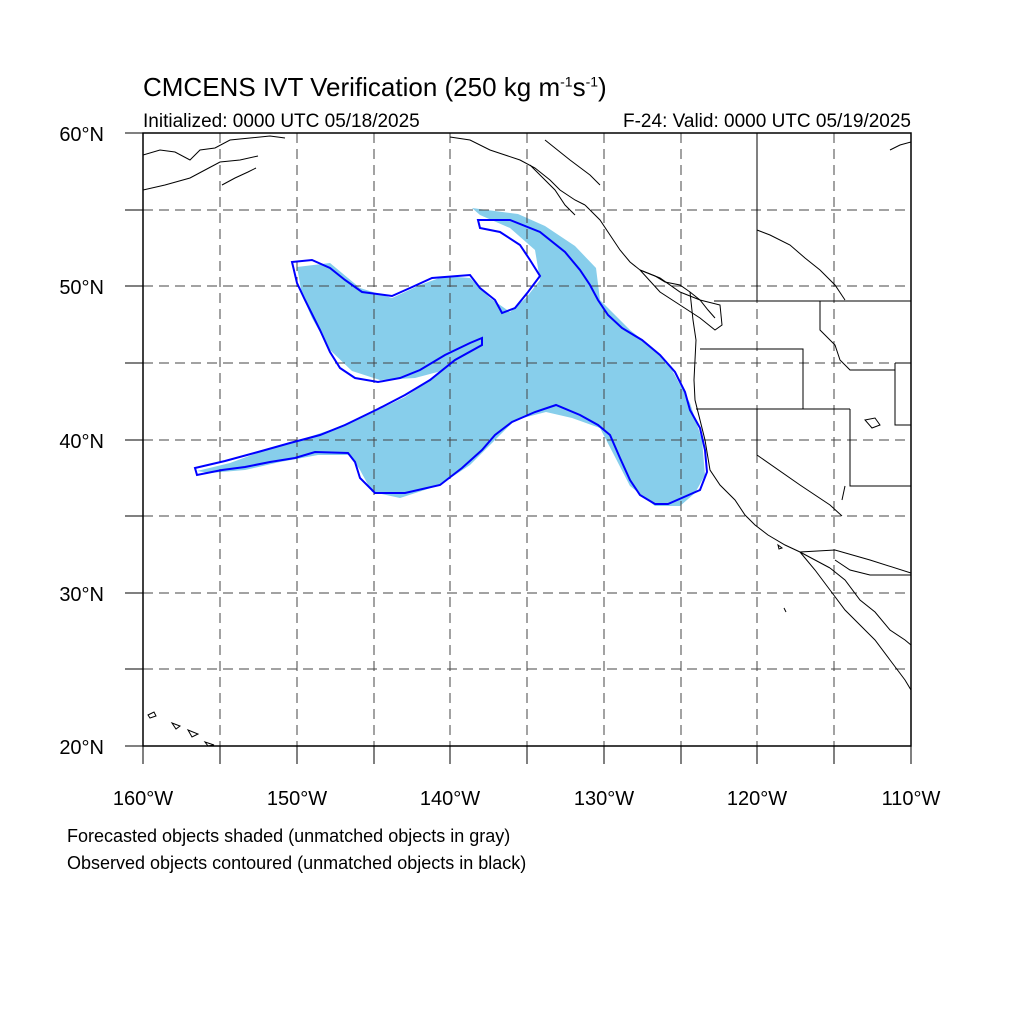 Image resolution: width=1024 pixels, height=1024 pixels. I want to click on lon-label-120w: 120°W, so click(757, 799).